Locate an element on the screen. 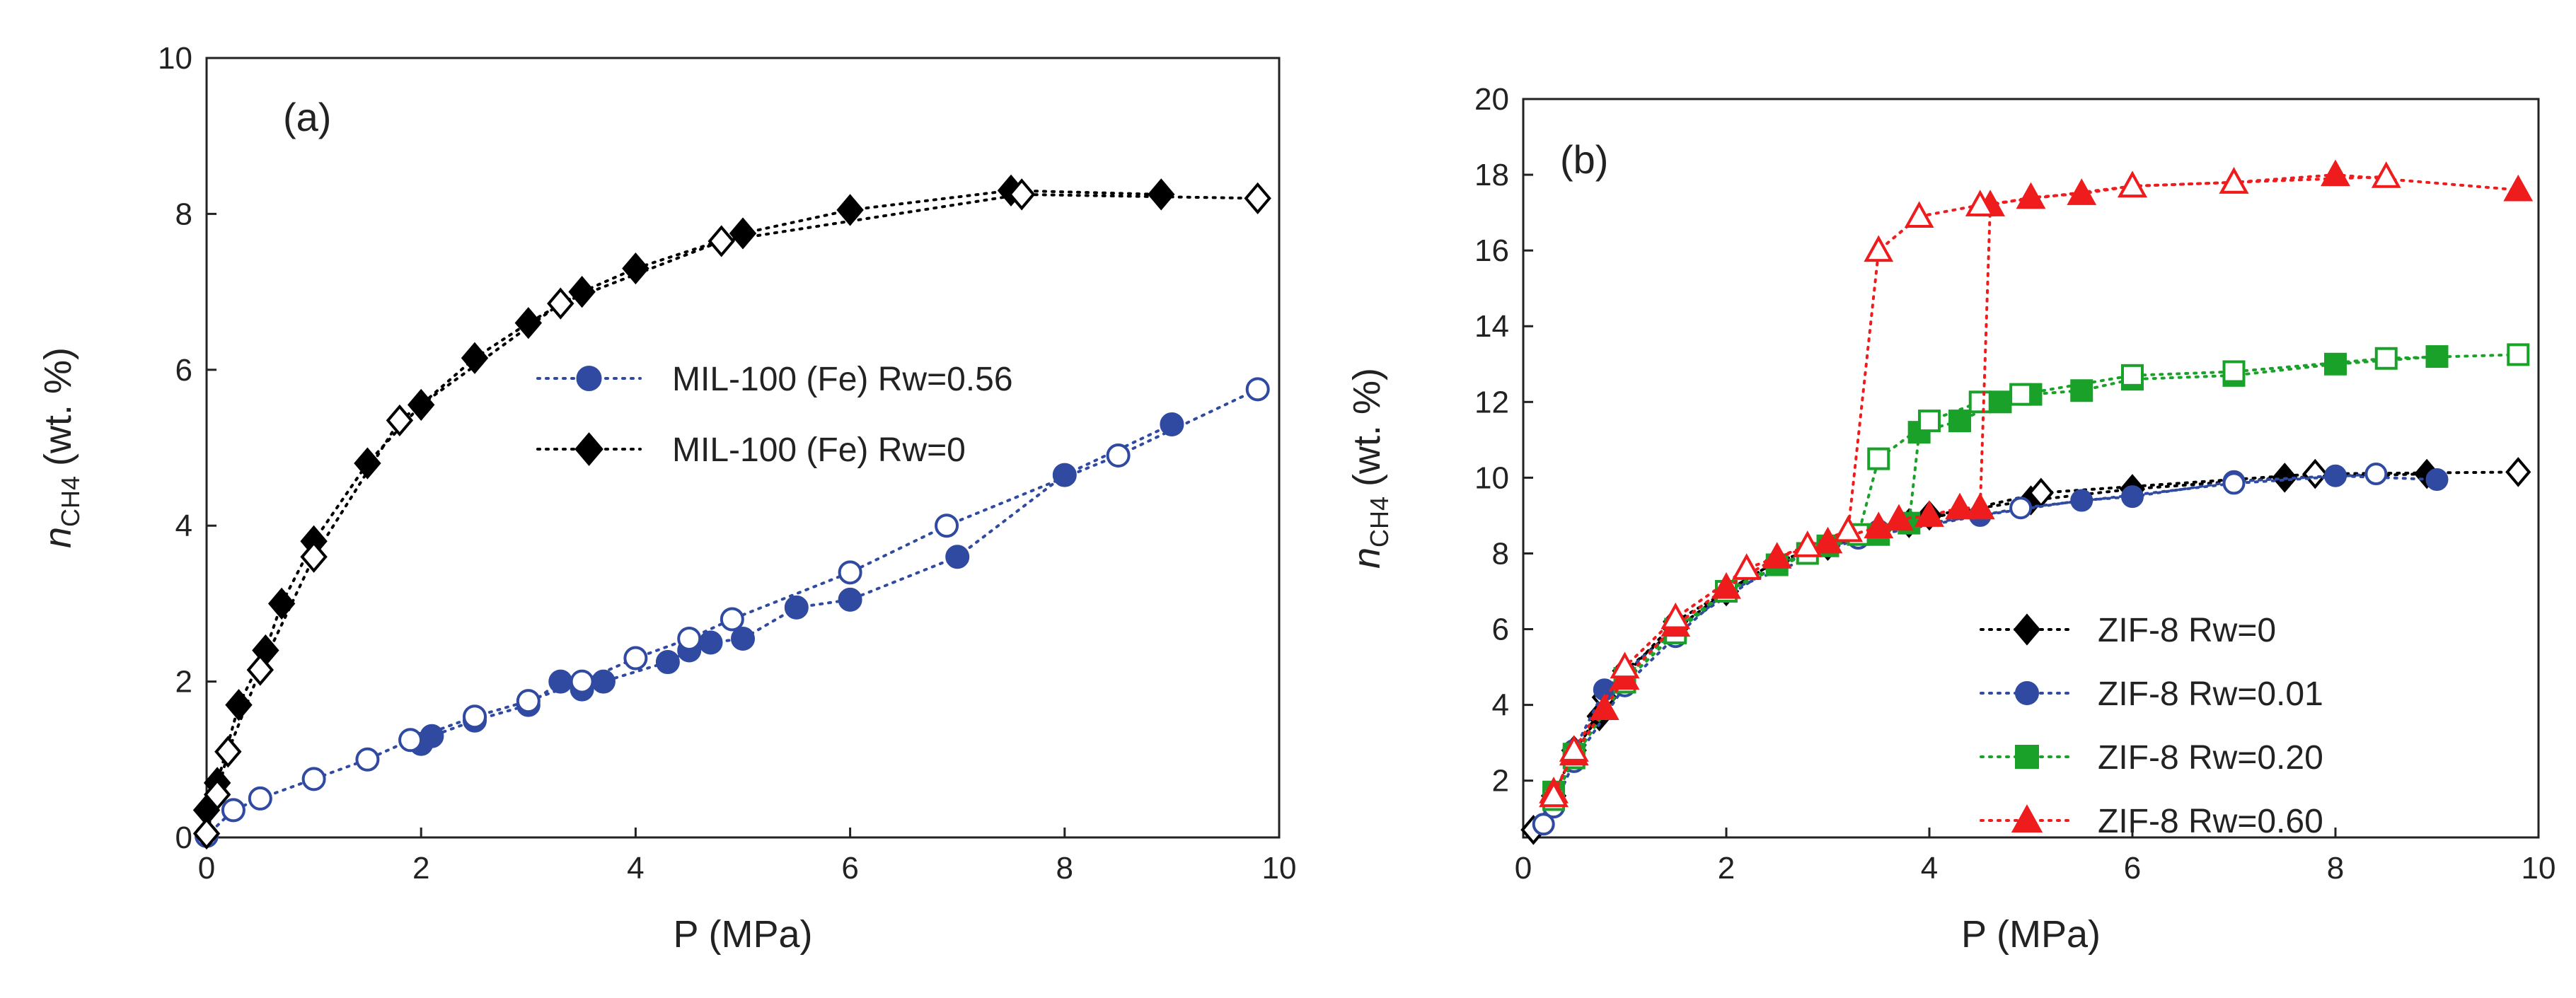 Image resolution: width=2576 pixels, height=998 pixels. panel-b-y-axis-title-main: n is located at coordinates (1367, 558).